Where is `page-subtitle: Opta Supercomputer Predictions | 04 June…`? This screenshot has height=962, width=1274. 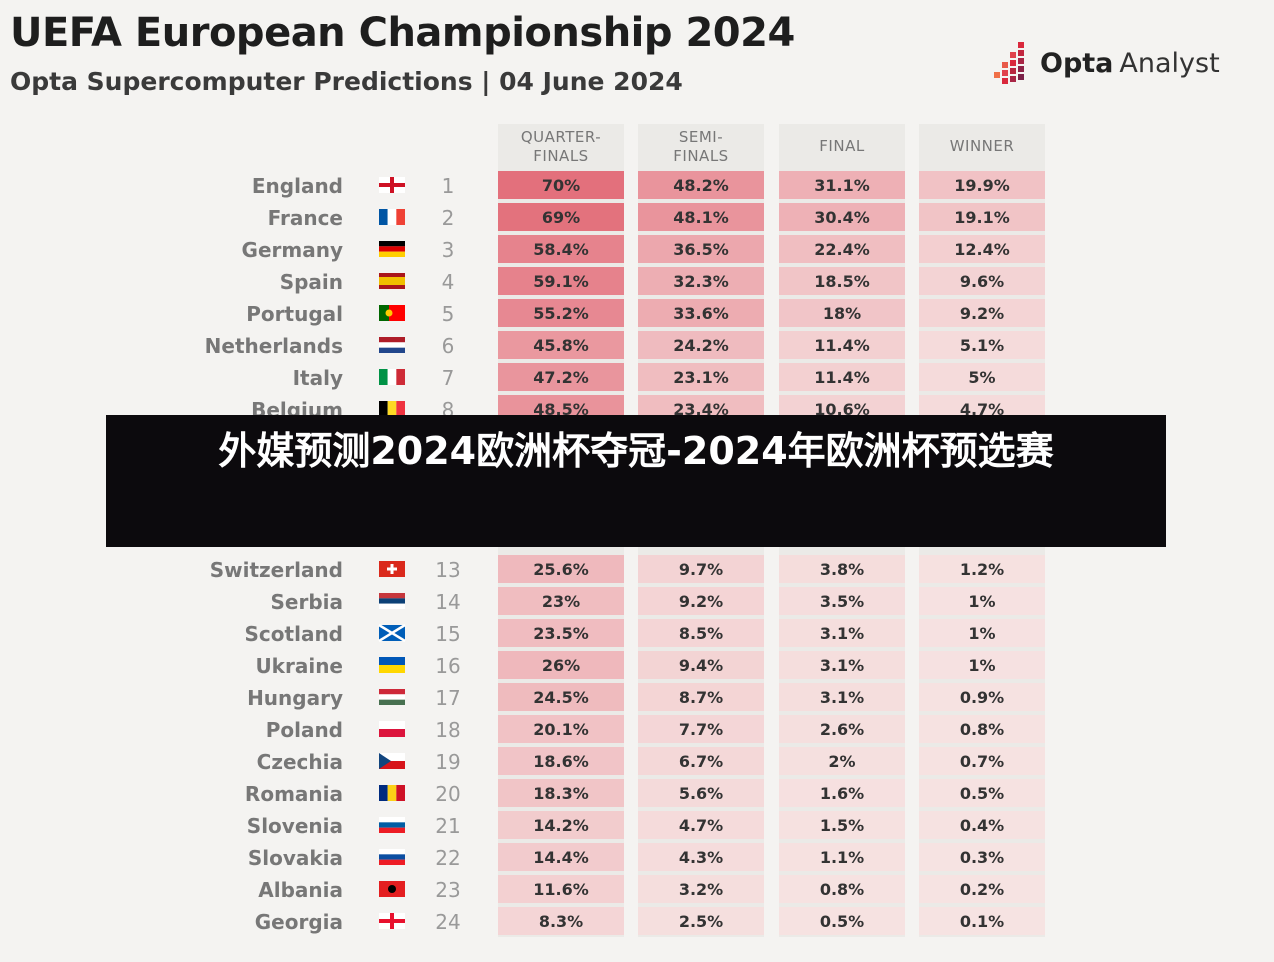
page-subtitle: Opta Supercomputer Predictions | 04 June… is located at coordinates (346, 81).